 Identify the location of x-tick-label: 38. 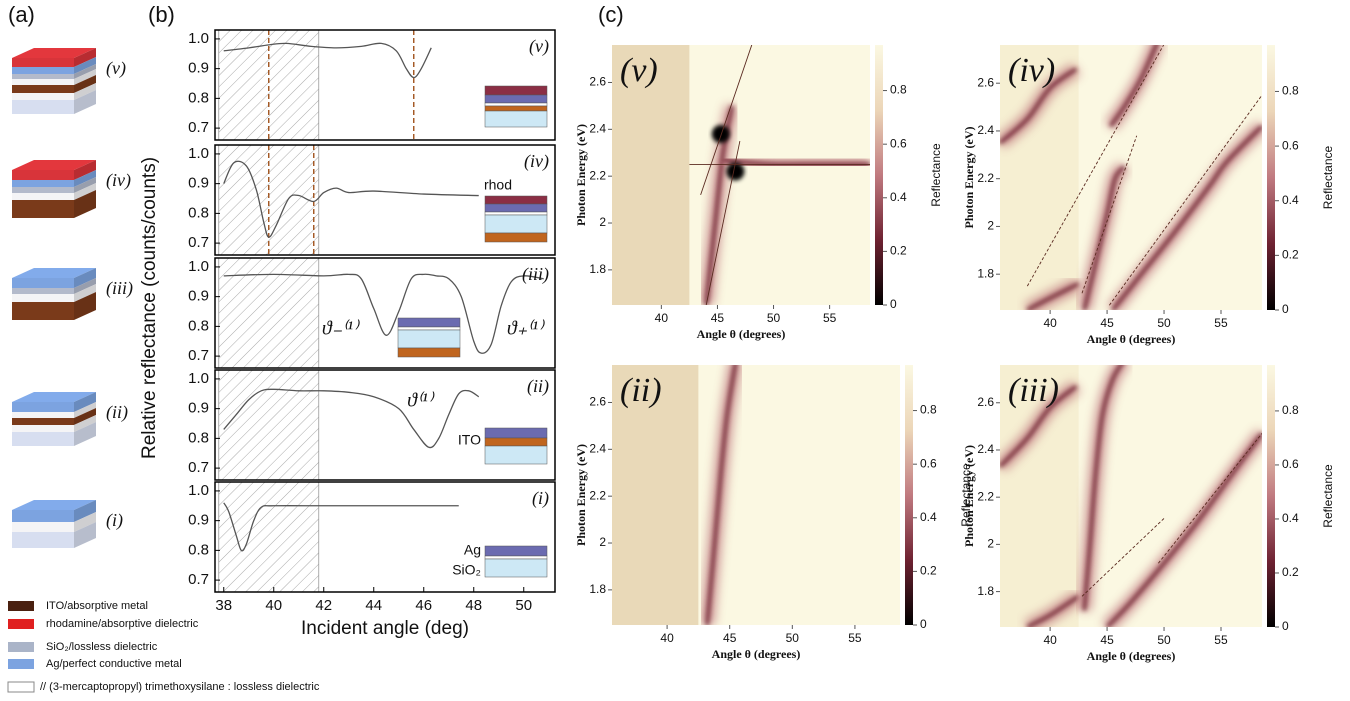
(223, 605).